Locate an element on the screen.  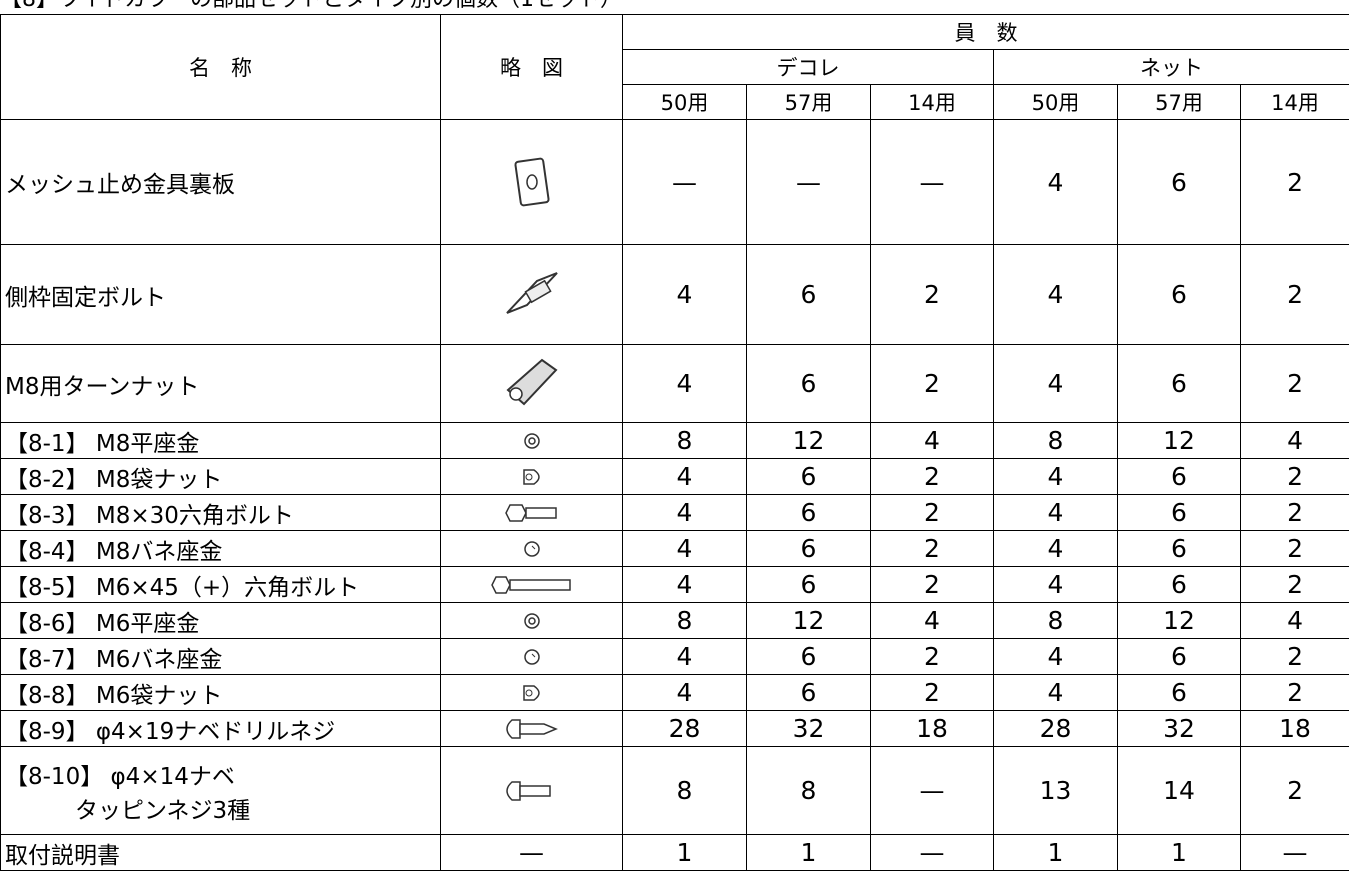
part-name: 【8-10】 φ4×14ナベ タッピンネジ3種 is located at coordinates (220, 790).